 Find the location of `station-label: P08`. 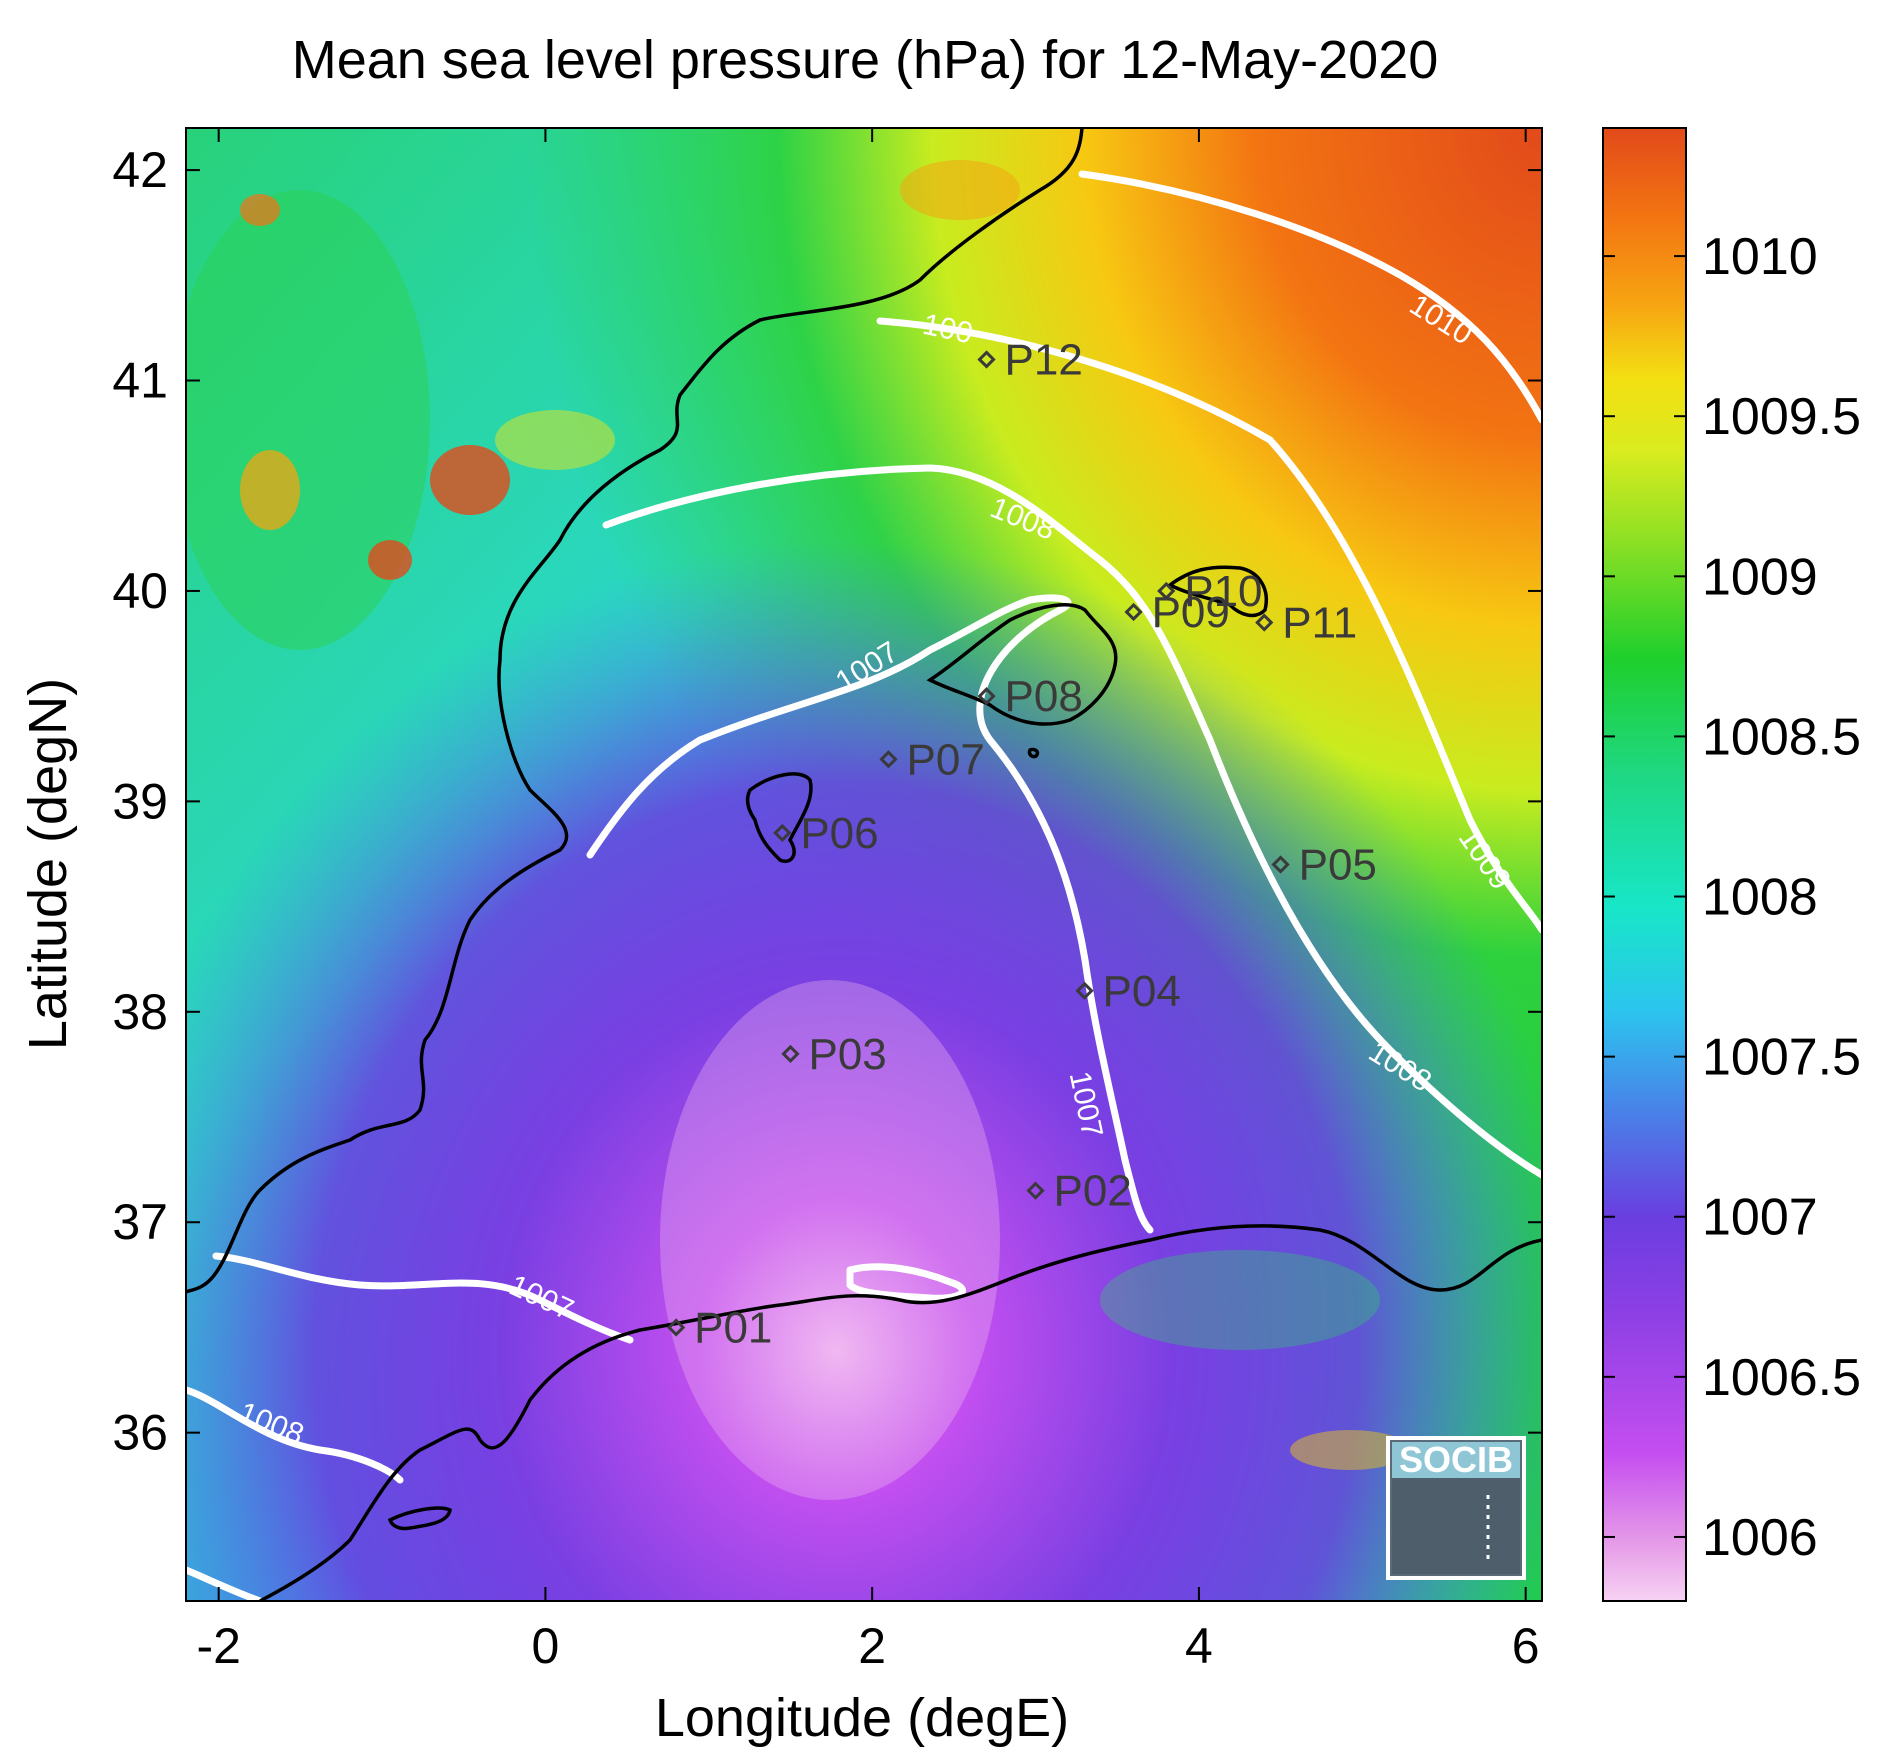

station-label: P08 is located at coordinates (1044, 696).